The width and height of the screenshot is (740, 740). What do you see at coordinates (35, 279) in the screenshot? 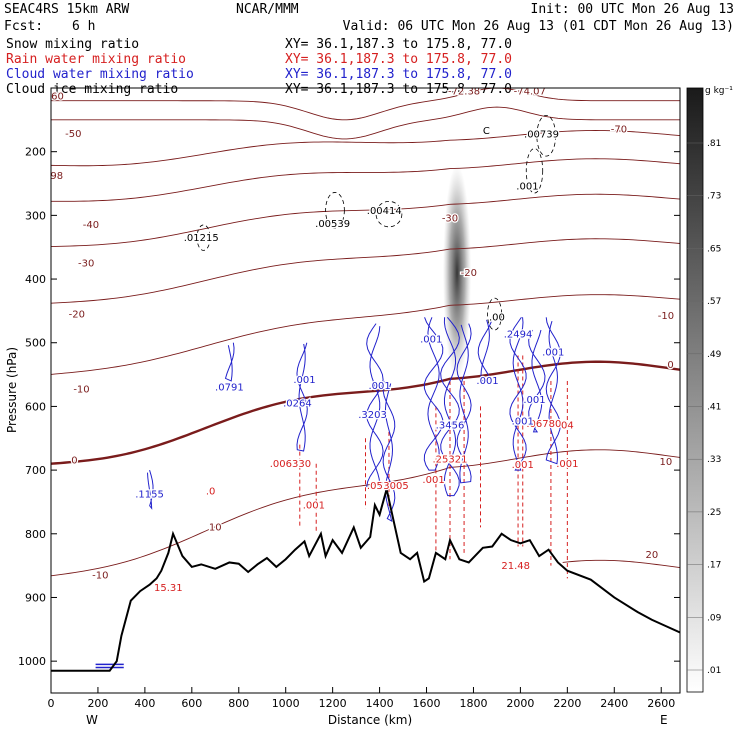
I see `y-tick-label: 400` at bounding box center [35, 279].